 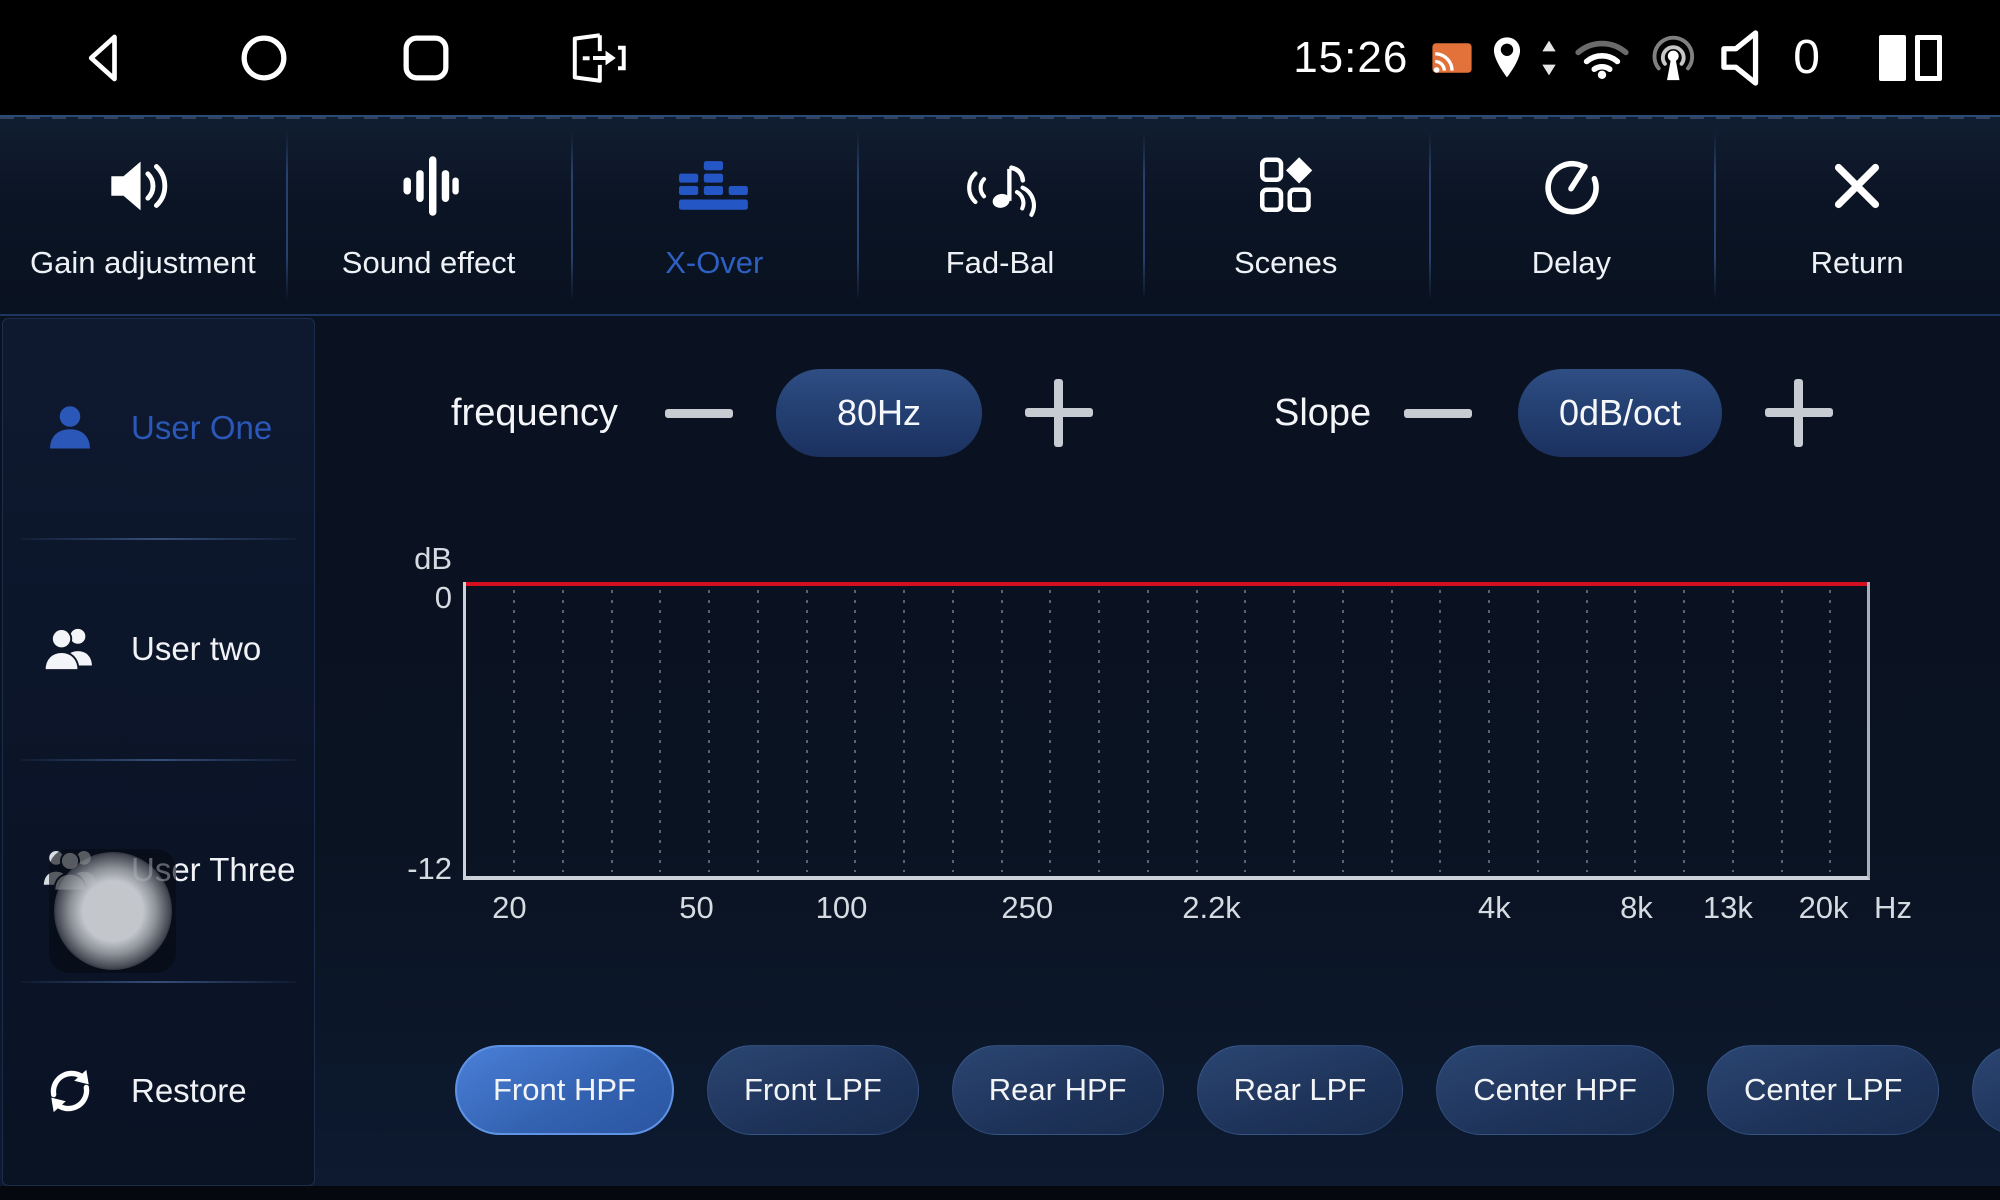 What do you see at coordinates (1494, 907) in the screenshot?
I see `x-tick-4k: 4k` at bounding box center [1494, 907].